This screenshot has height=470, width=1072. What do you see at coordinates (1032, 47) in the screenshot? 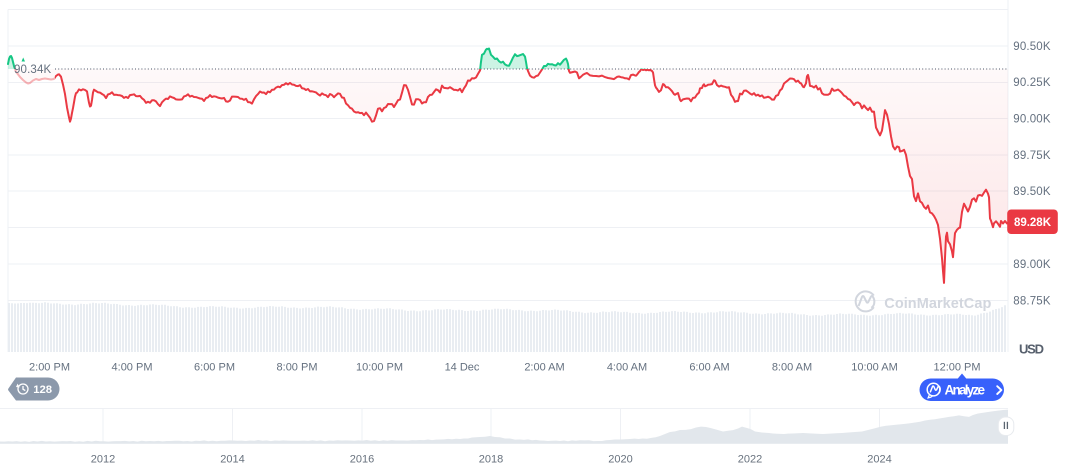
I see `svg-text: 90.50K` at bounding box center [1032, 47].